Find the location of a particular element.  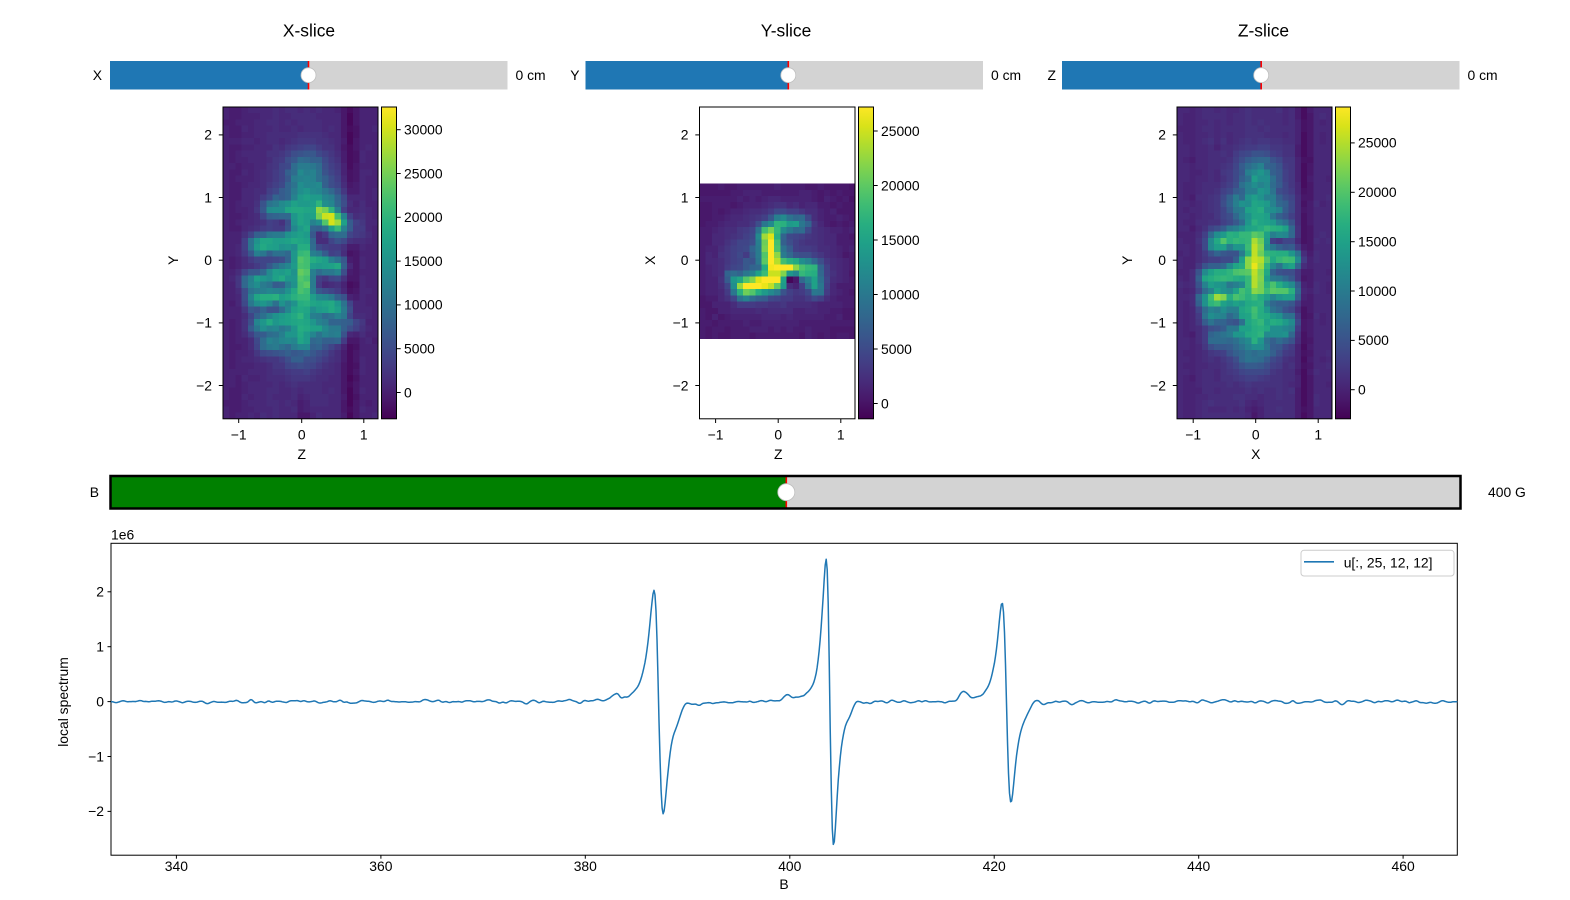

svg-text: Y-slice is located at coordinates (786, 31).